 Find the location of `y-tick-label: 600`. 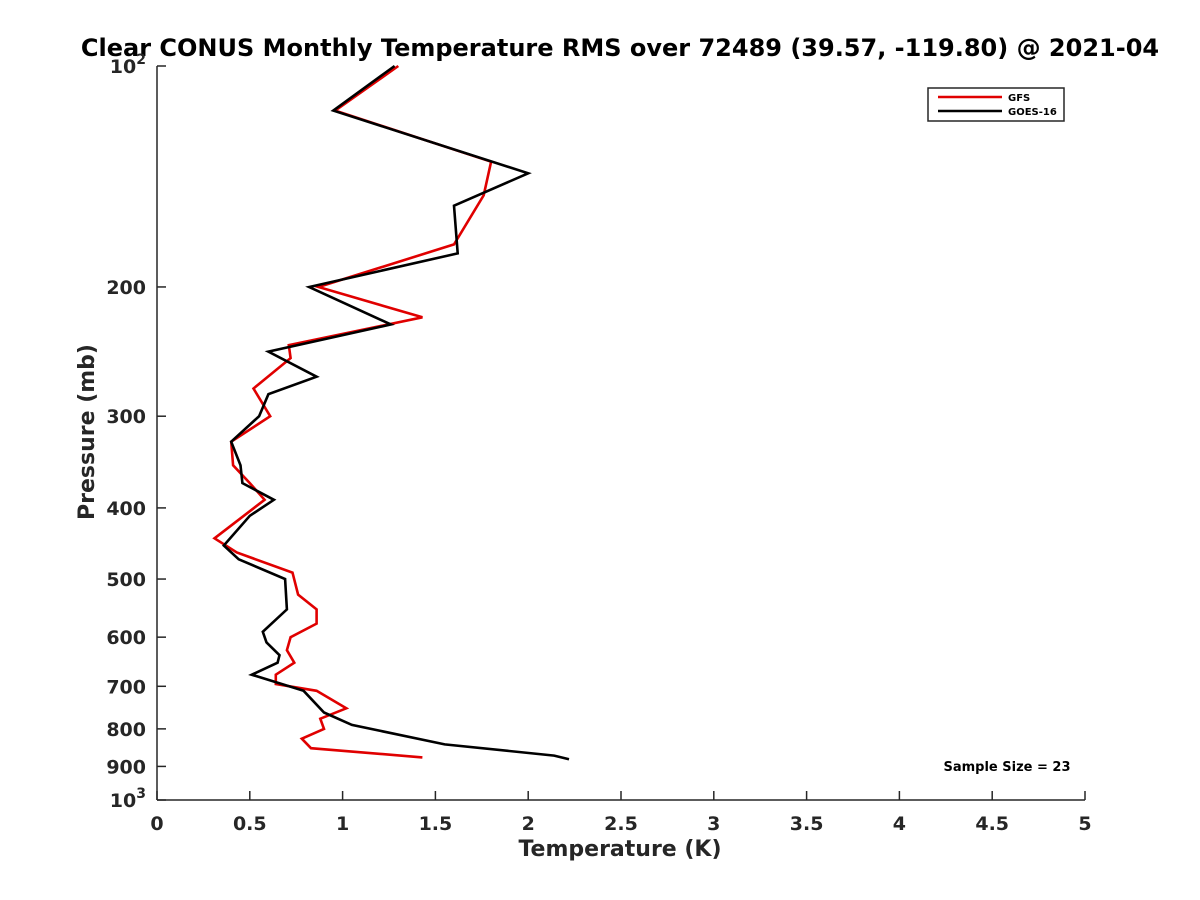

y-tick-label: 600 is located at coordinates (126, 638).